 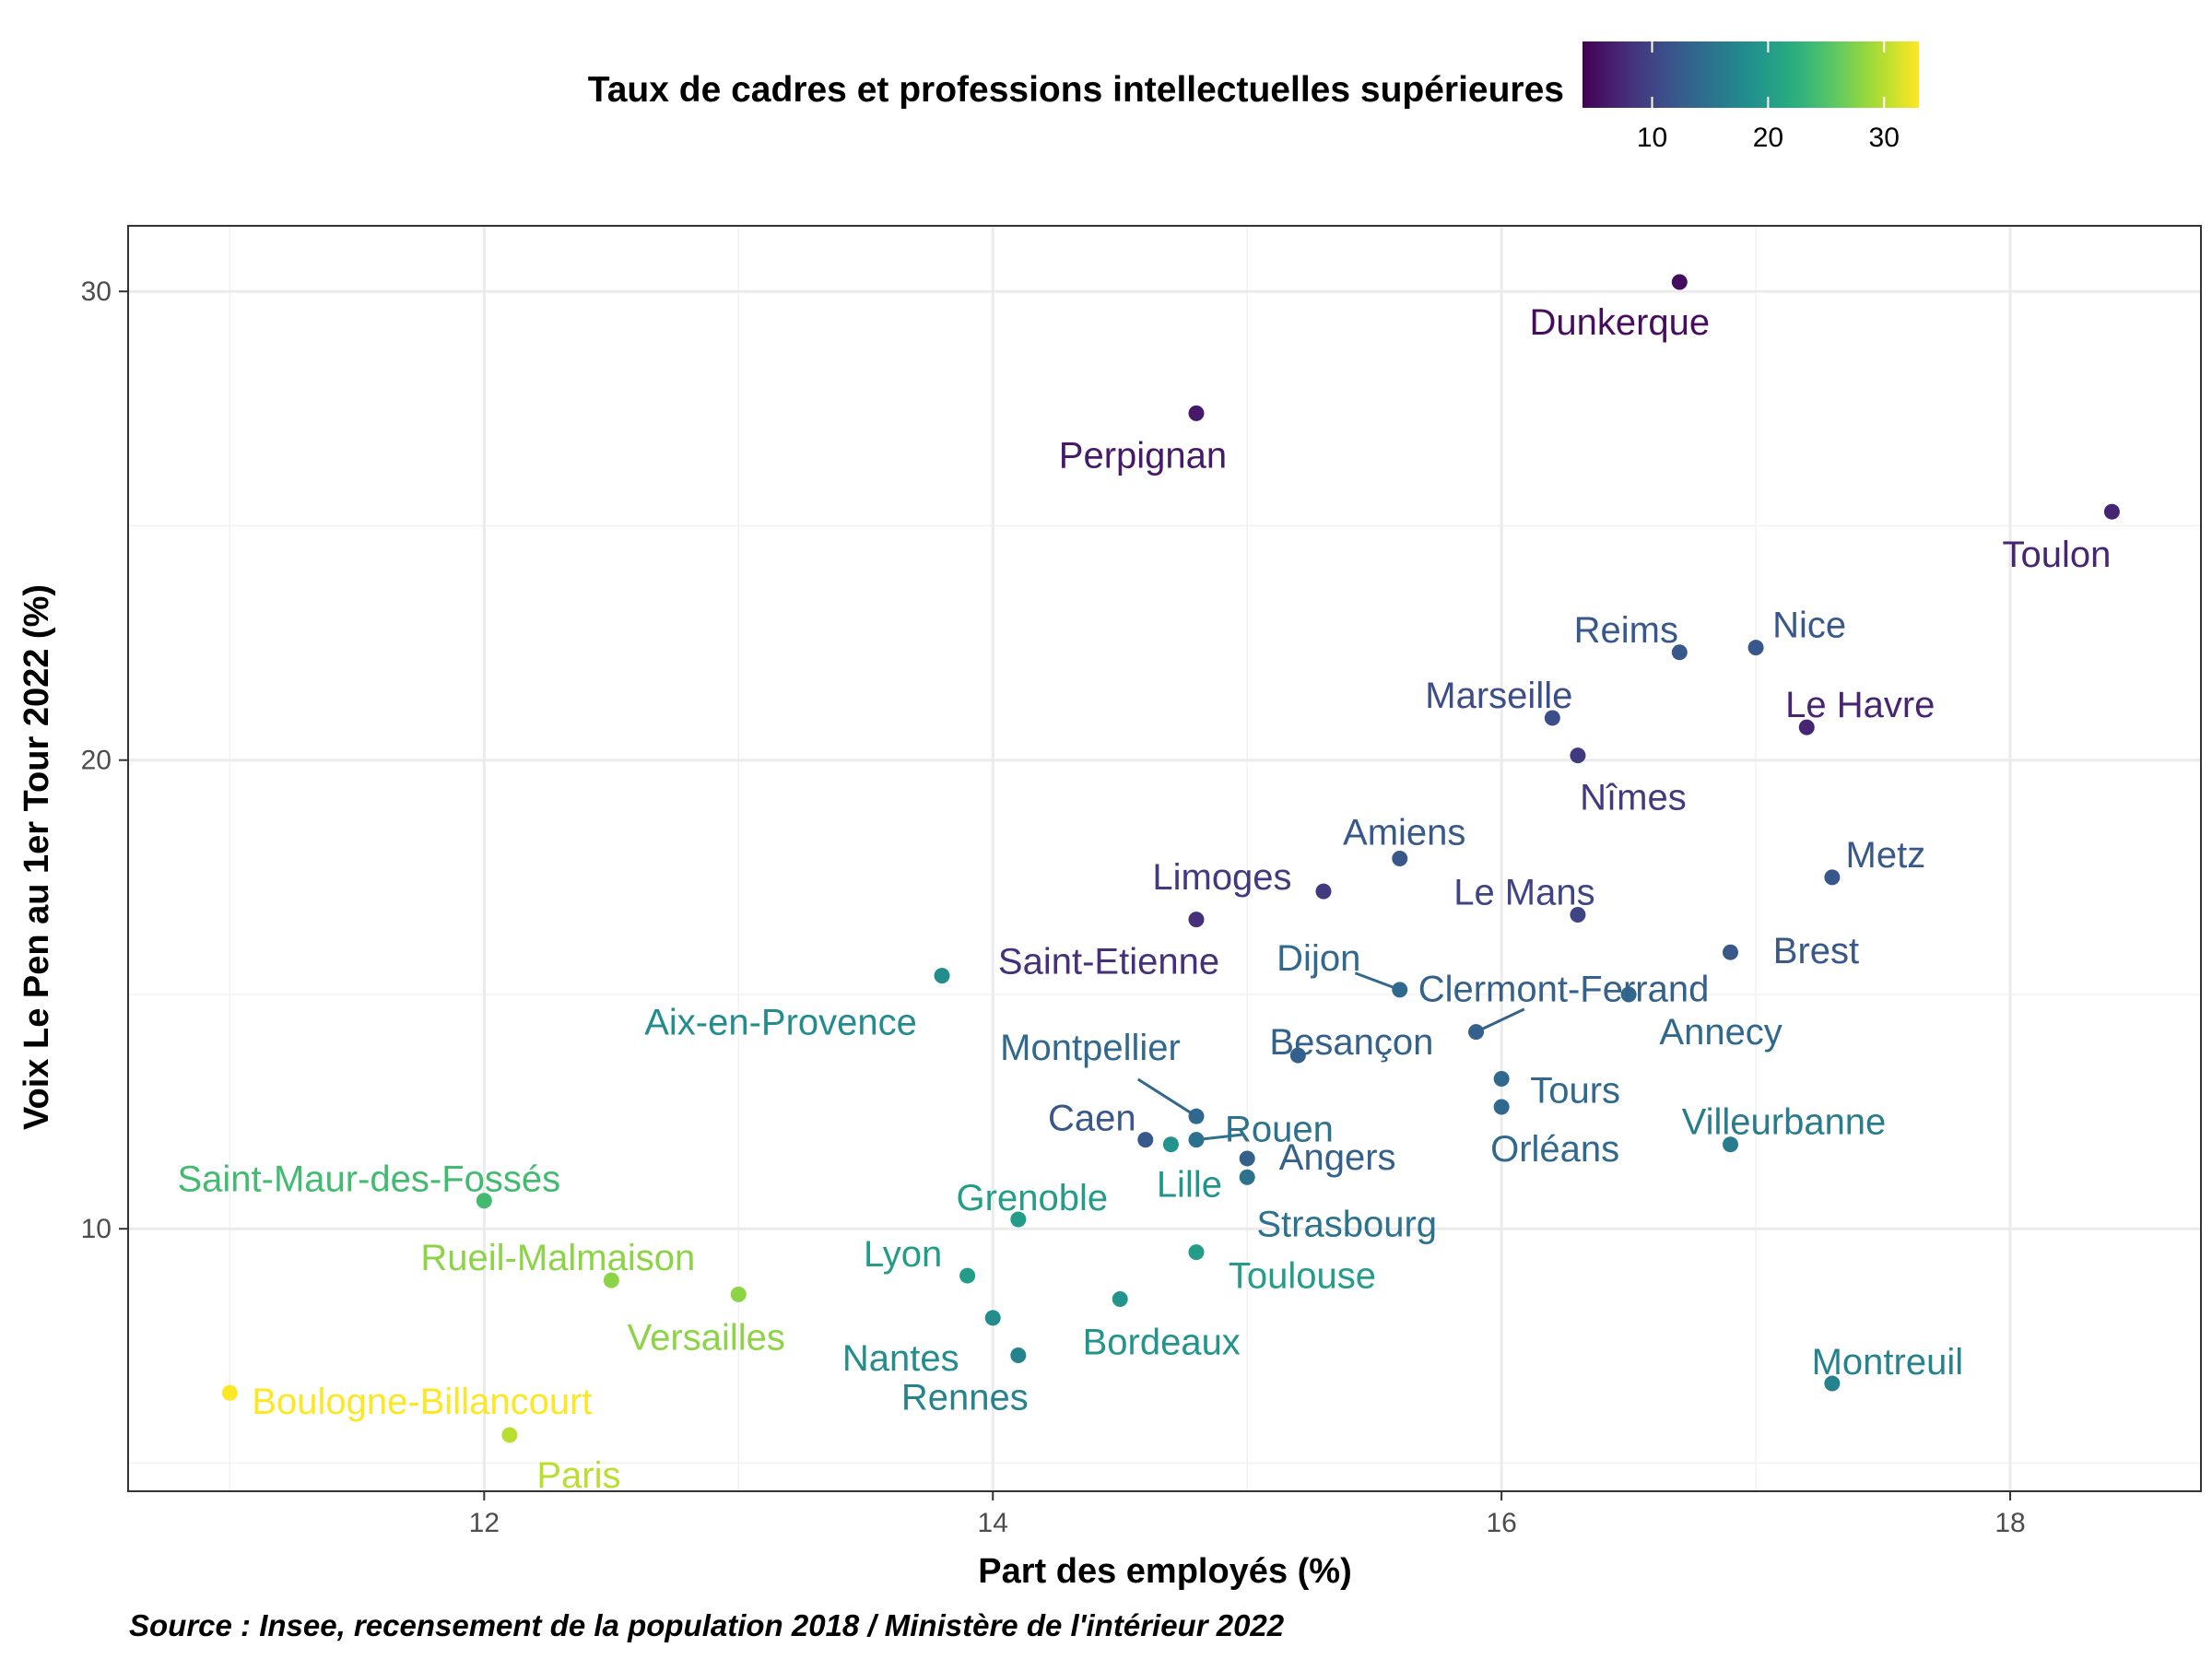 What do you see at coordinates (1279, 1130) in the screenshot?
I see `point-label: Rouen` at bounding box center [1279, 1130].